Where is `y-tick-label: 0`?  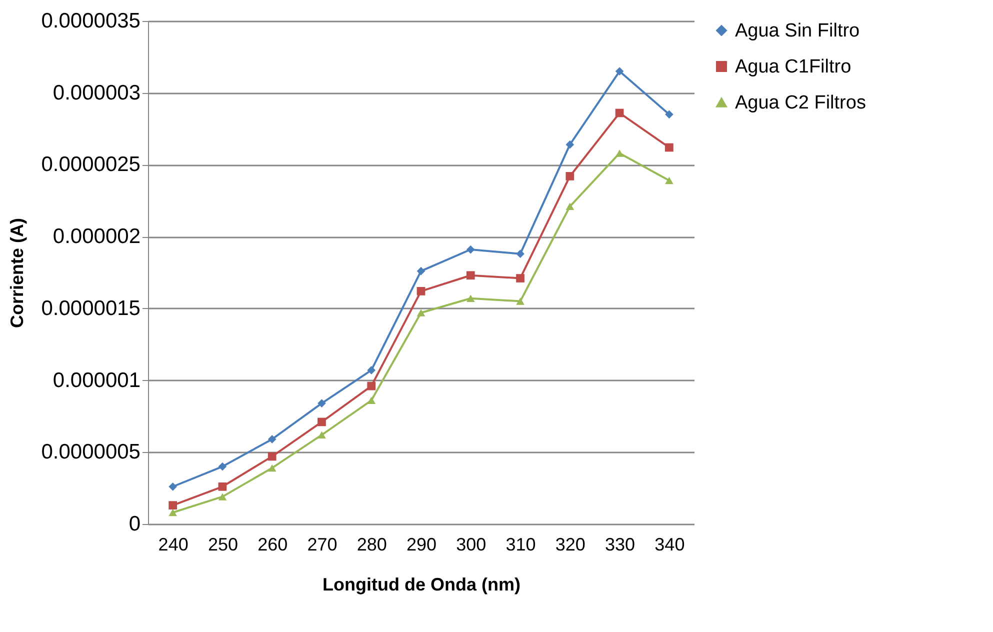 y-tick-label: 0 is located at coordinates (134, 524).